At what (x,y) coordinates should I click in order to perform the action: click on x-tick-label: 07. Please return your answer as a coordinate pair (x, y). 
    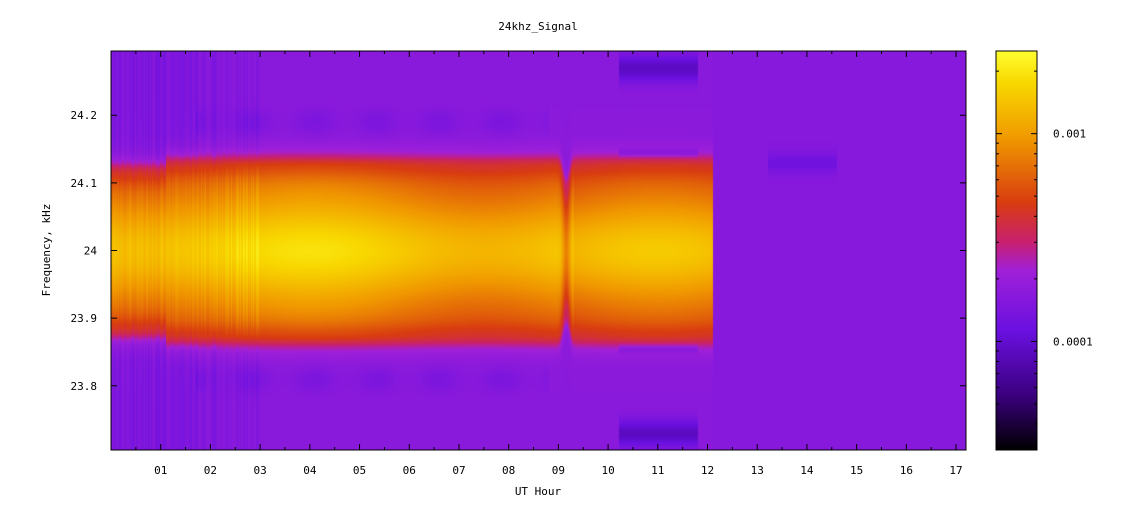
    Looking at the image, I should click on (458, 470).